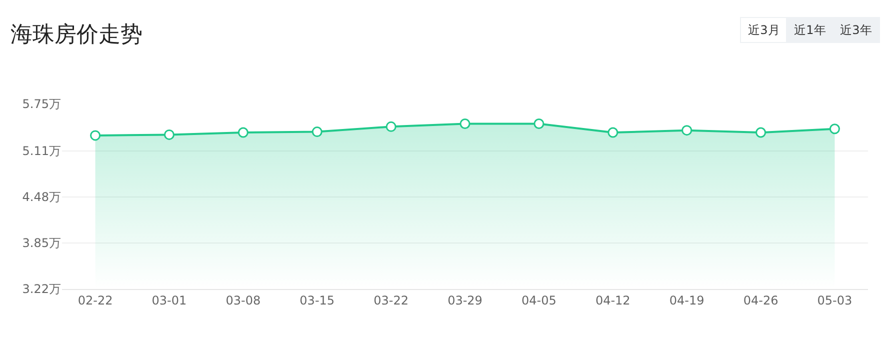 This screenshot has width=886, height=337. I want to click on y-tick-label: 3.85万, so click(41, 243).